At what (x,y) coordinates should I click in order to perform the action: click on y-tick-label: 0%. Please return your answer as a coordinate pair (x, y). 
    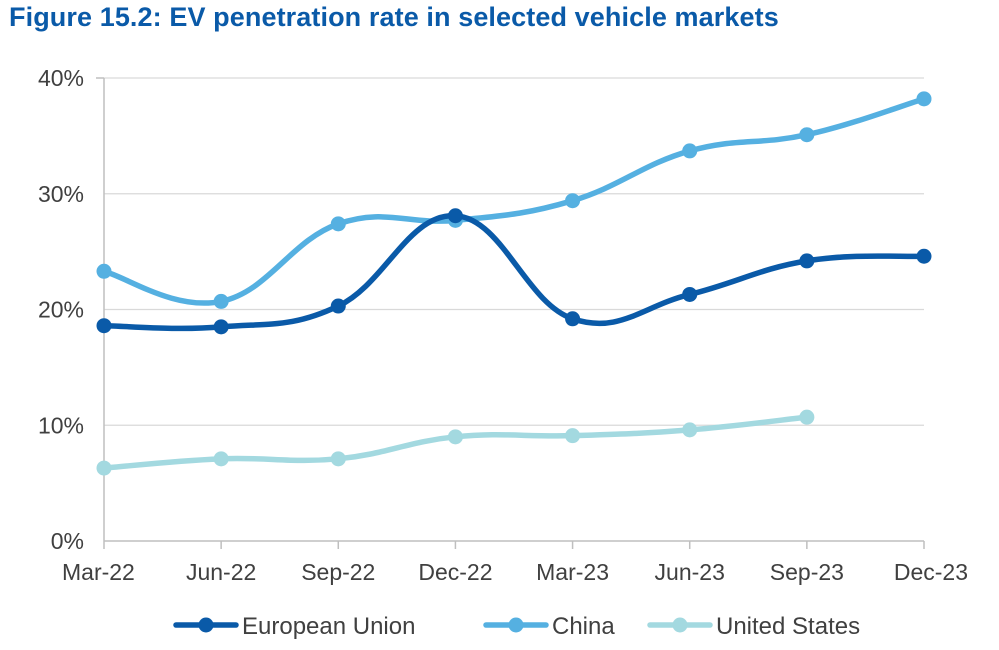
    Looking at the image, I should click on (67, 541).